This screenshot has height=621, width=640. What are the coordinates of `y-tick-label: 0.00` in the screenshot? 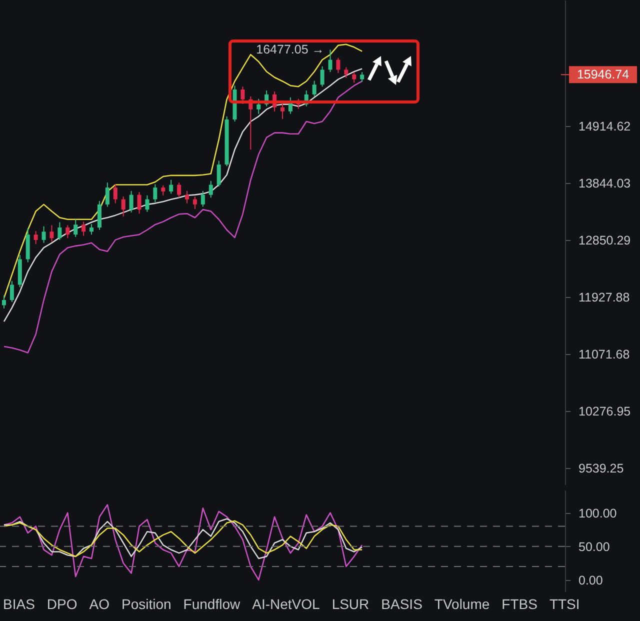 It's located at (590, 580).